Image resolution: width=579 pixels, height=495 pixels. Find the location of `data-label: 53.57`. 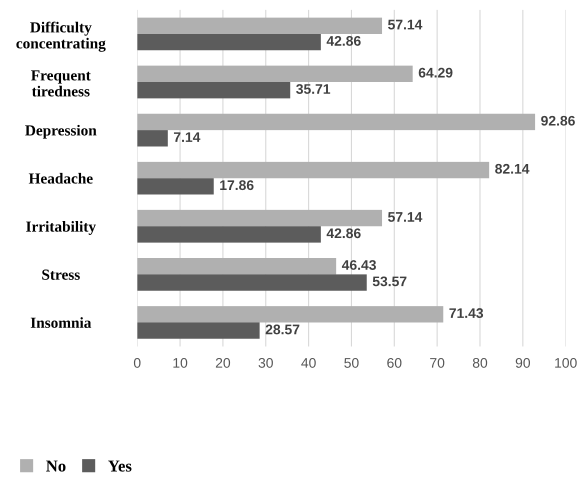

data-label: 53.57 is located at coordinates (389, 281).